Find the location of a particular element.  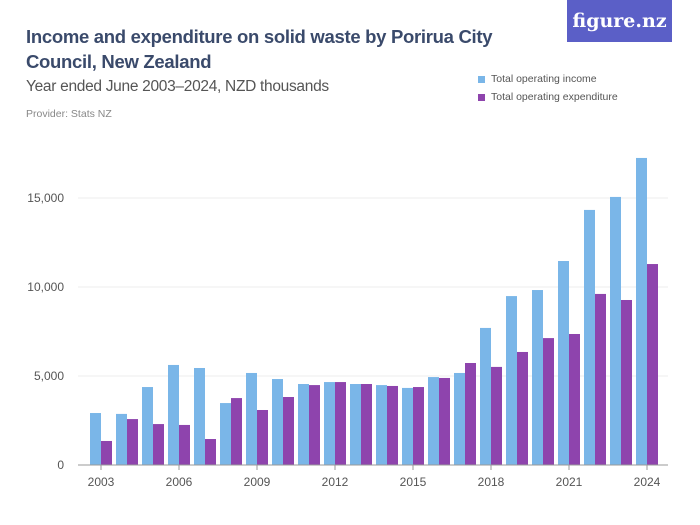

chart-subtitle: Year ended June 2003–2024, NZD thousands is located at coordinates (177, 86).